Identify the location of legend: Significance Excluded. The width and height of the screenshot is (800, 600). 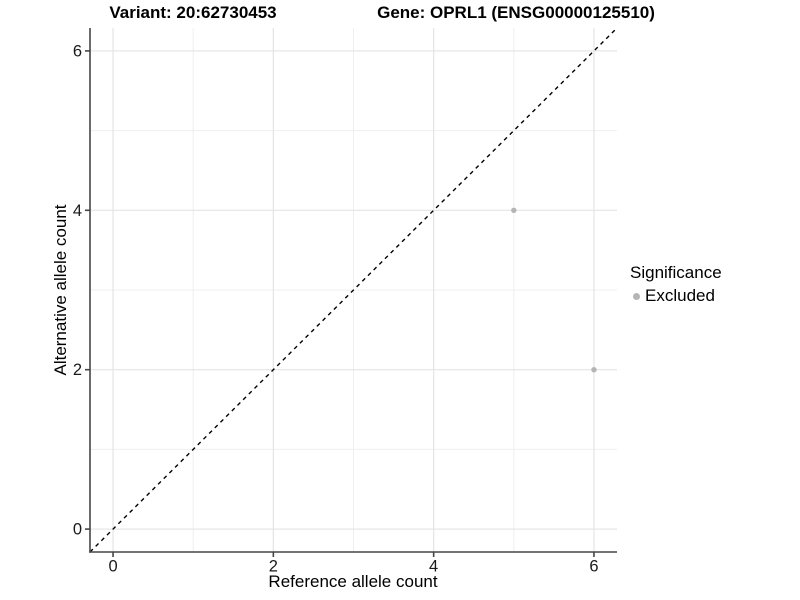
(676, 284).